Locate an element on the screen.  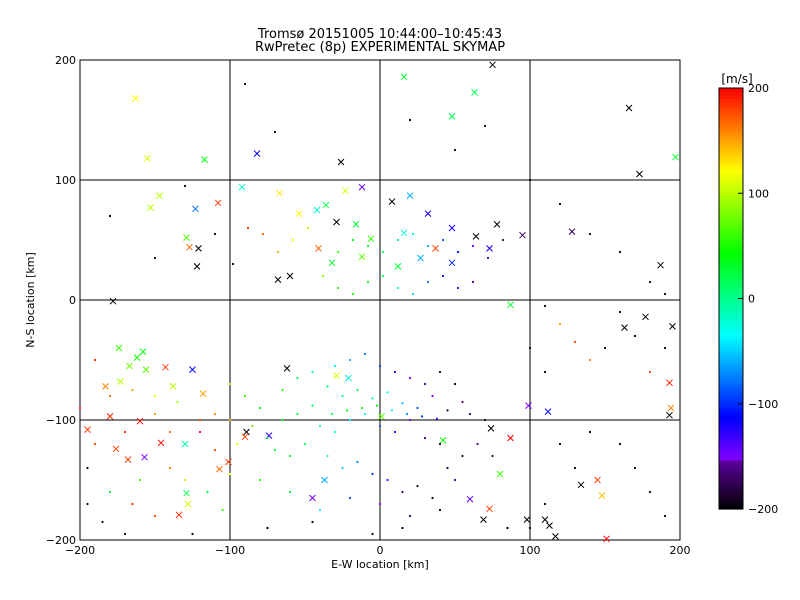
y-tick-label: 200 is located at coordinates (65, 60).